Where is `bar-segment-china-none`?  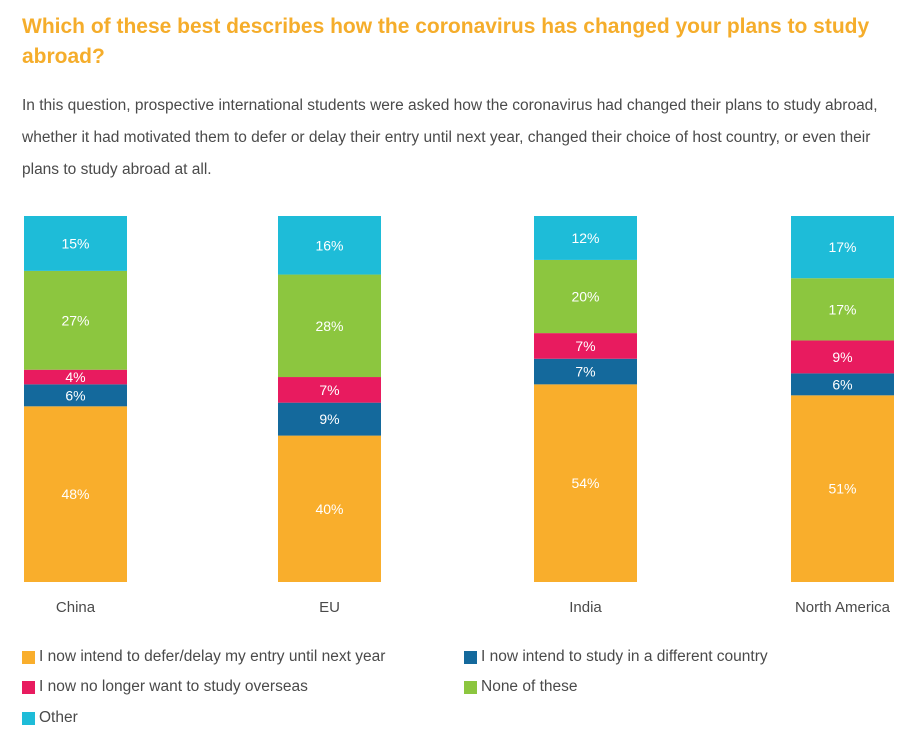
bar-segment-china-none is located at coordinates (75, 320).